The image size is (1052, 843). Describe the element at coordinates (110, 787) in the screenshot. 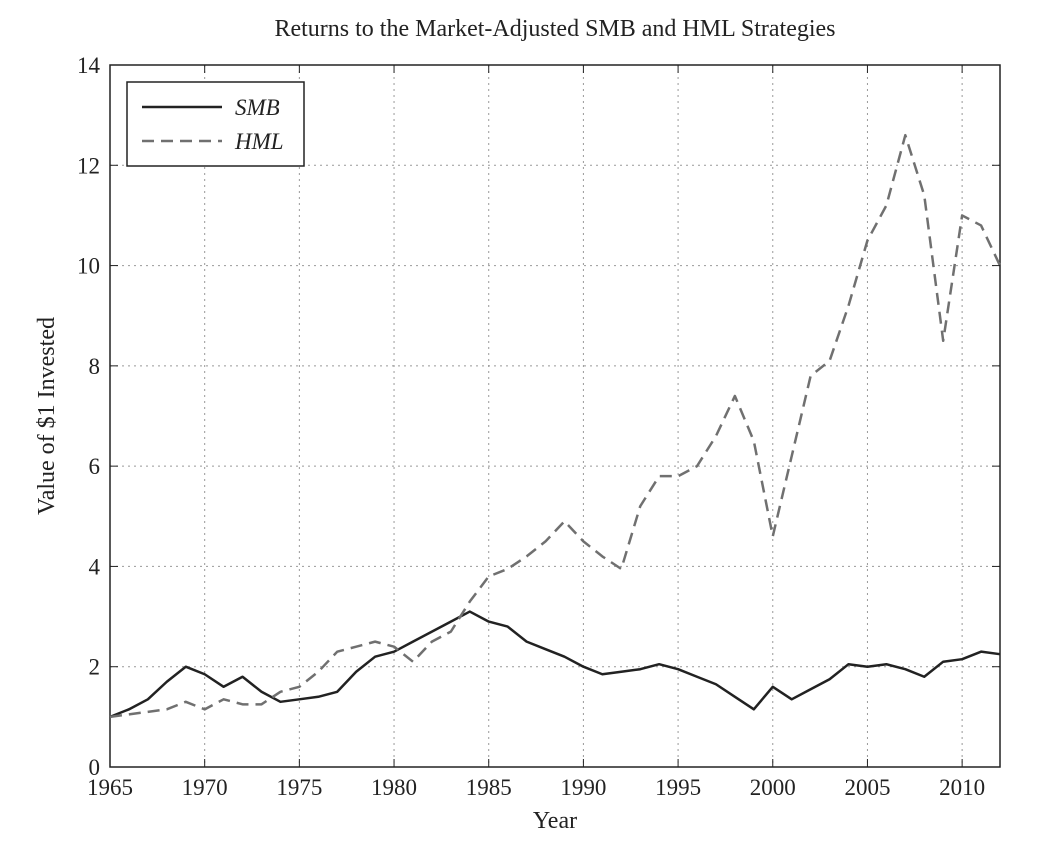

I see `x-tick-label: 1965` at that location.